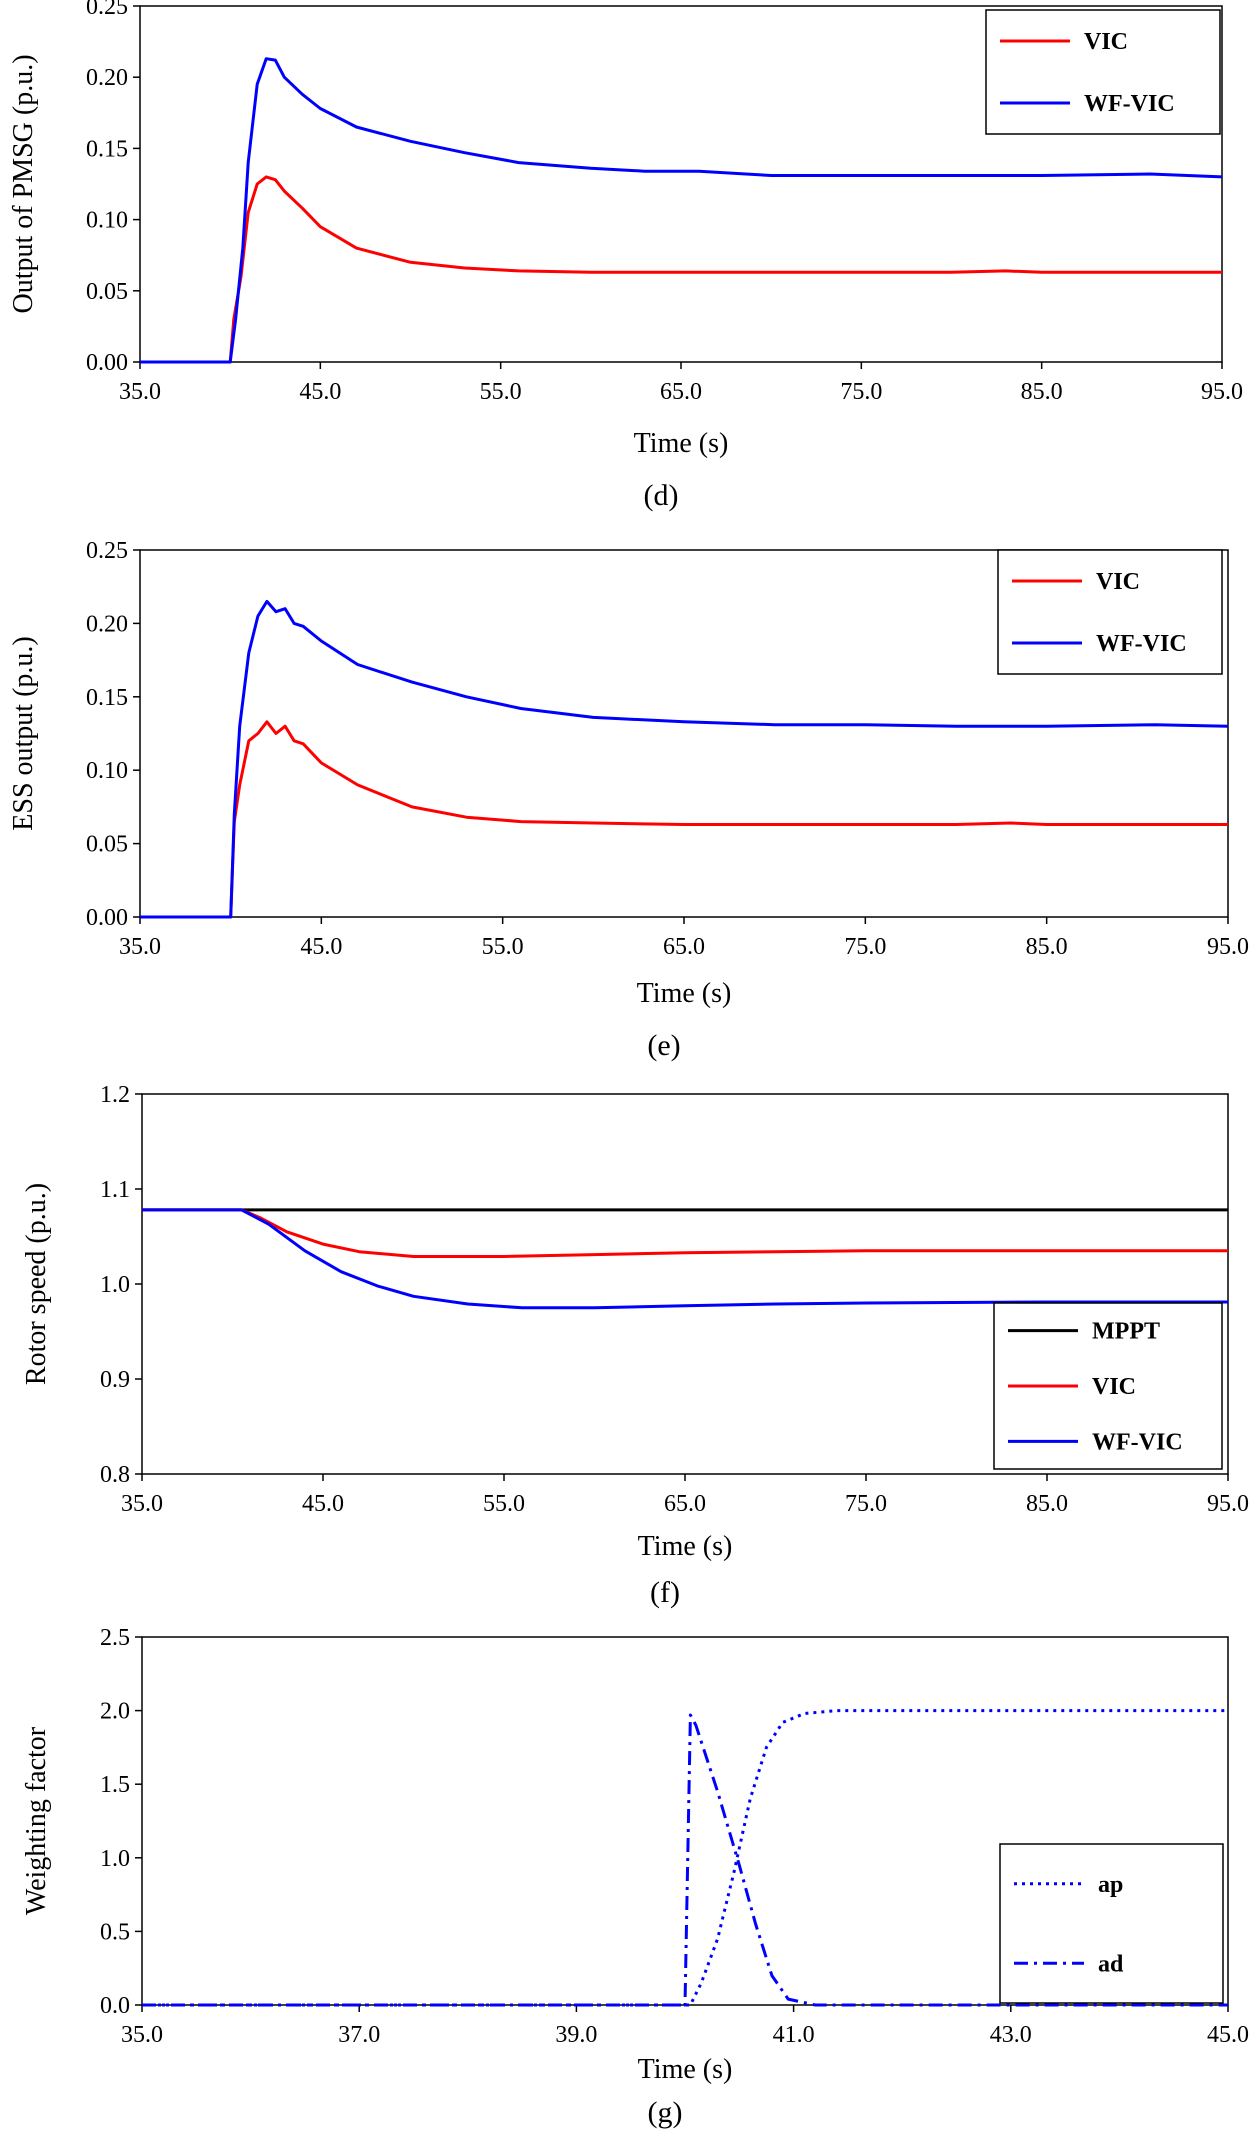  Describe the element at coordinates (665, 1592) in the screenshot. I see `figure-caption: (f)` at that location.